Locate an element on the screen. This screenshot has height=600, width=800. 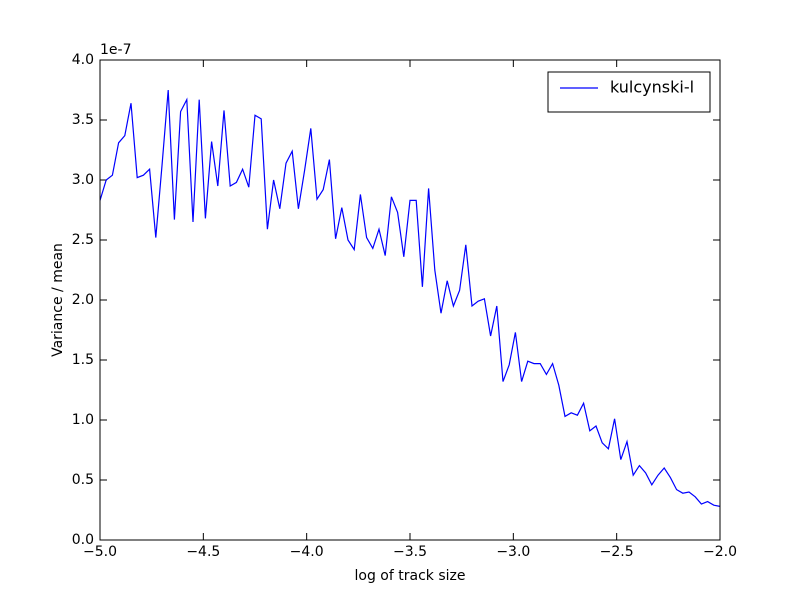
x-axis-label: log of track size is located at coordinates (410, 576).